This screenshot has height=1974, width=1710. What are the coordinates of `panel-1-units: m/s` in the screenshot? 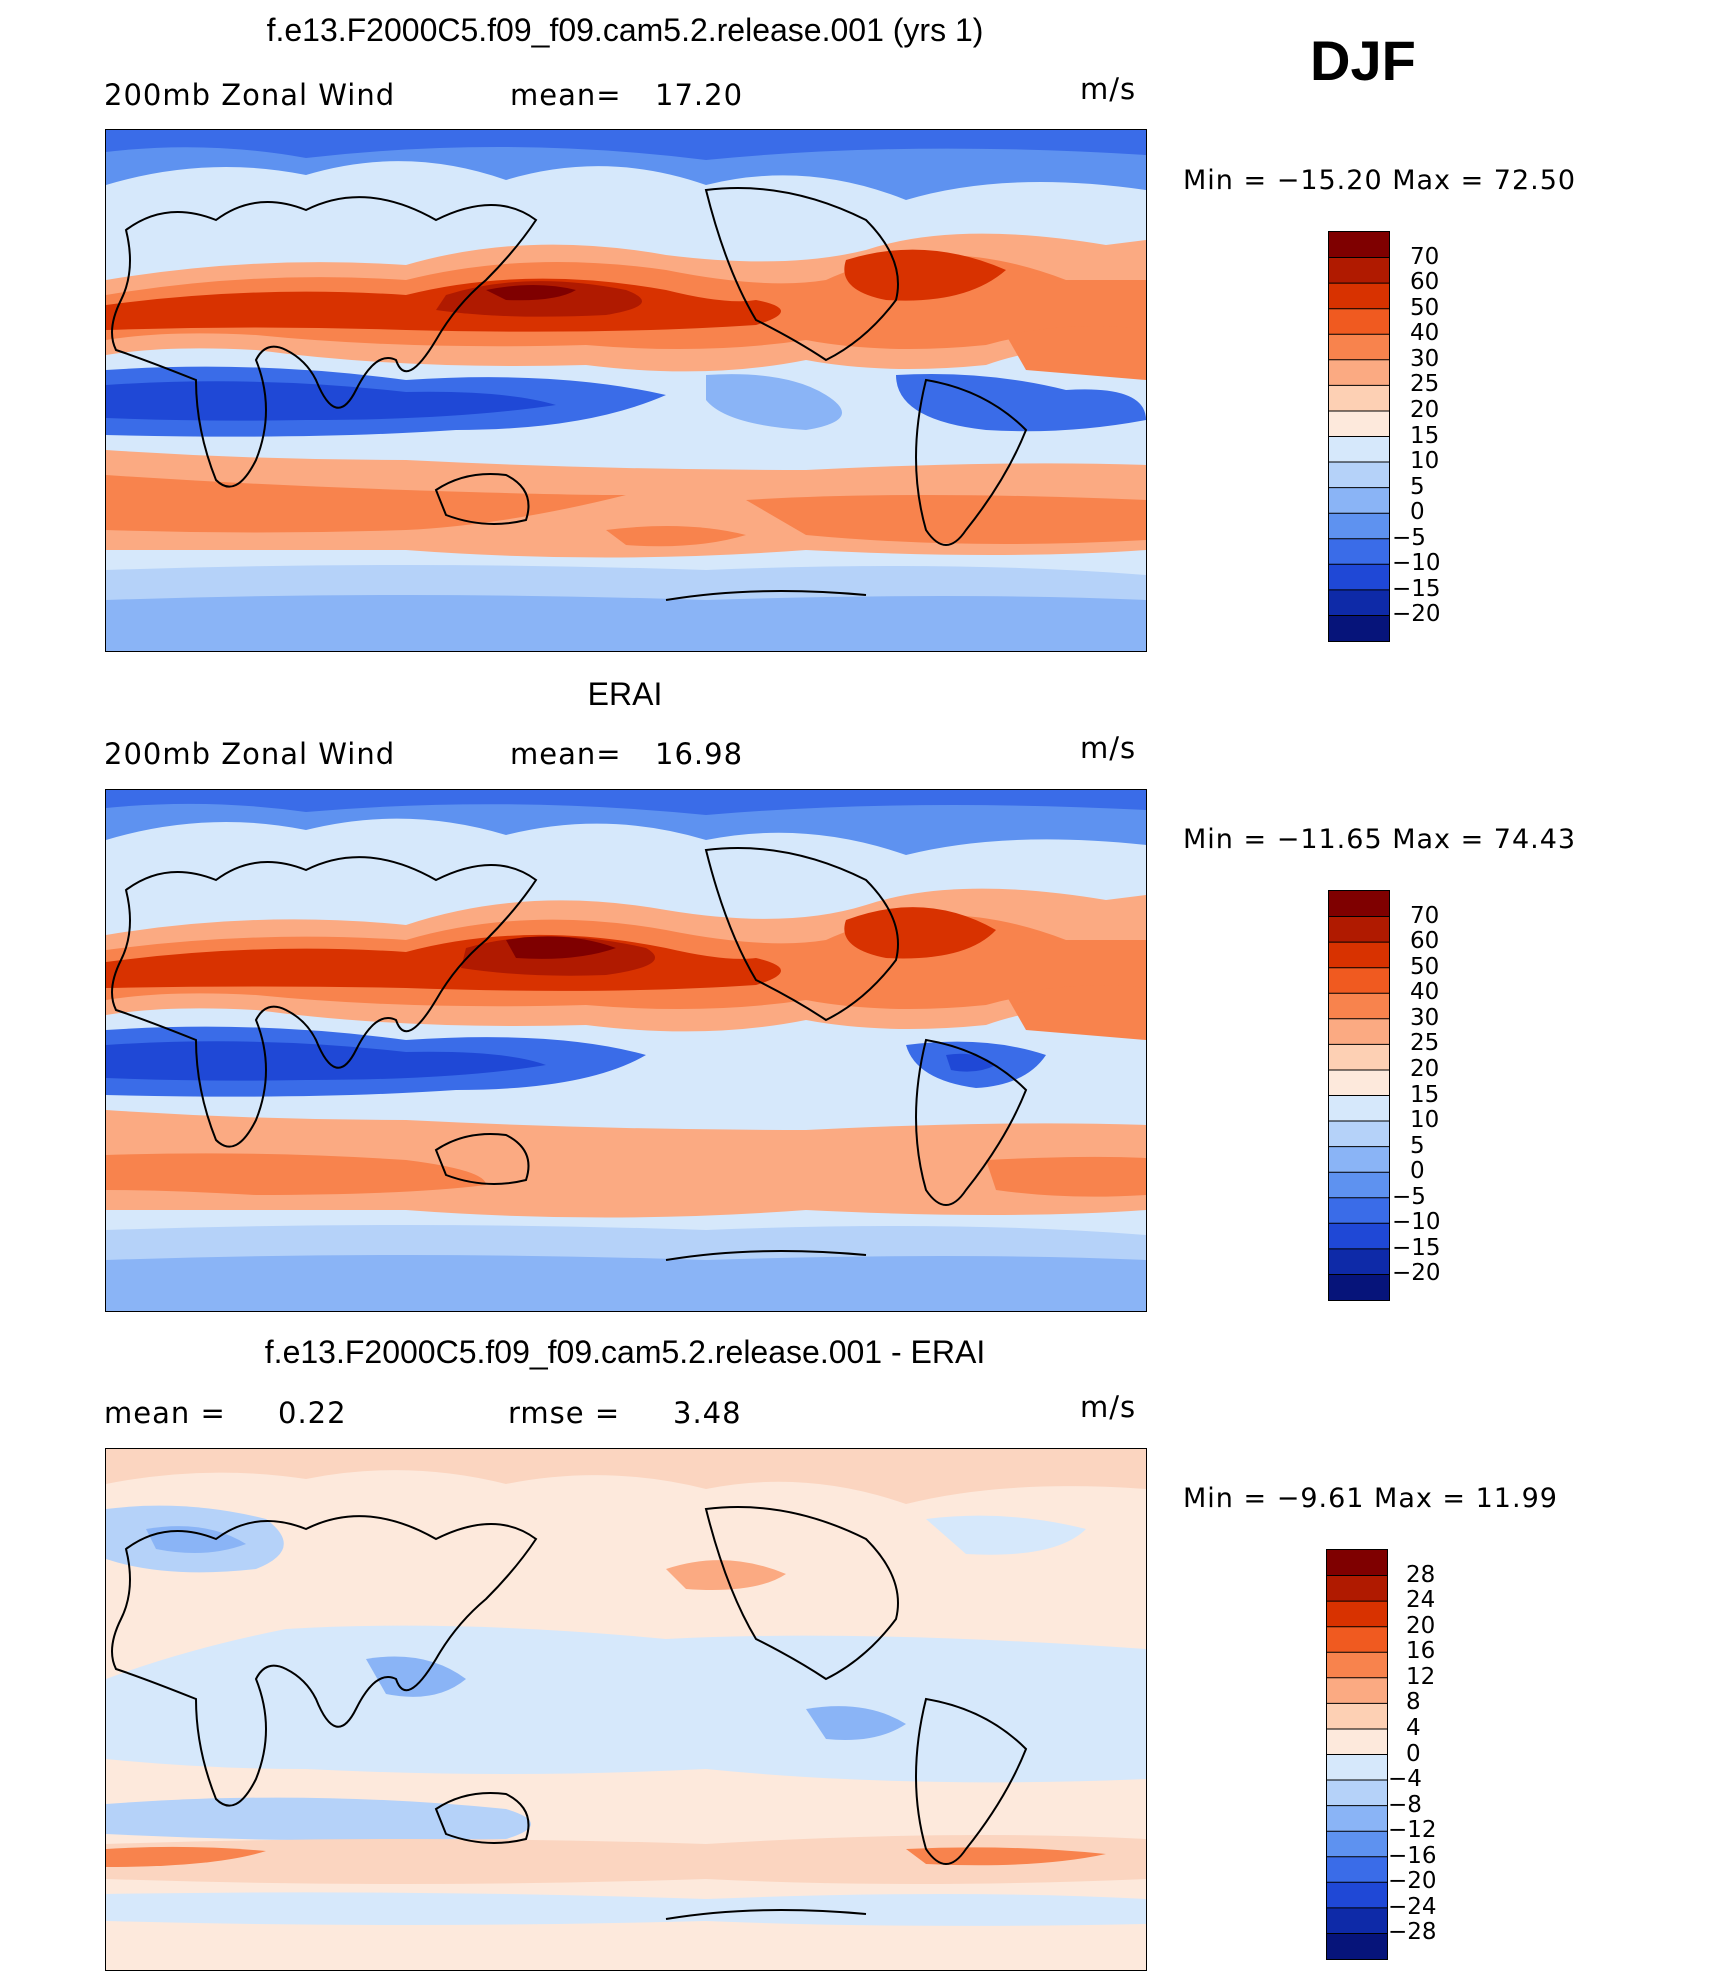 It's located at (1108, 89).